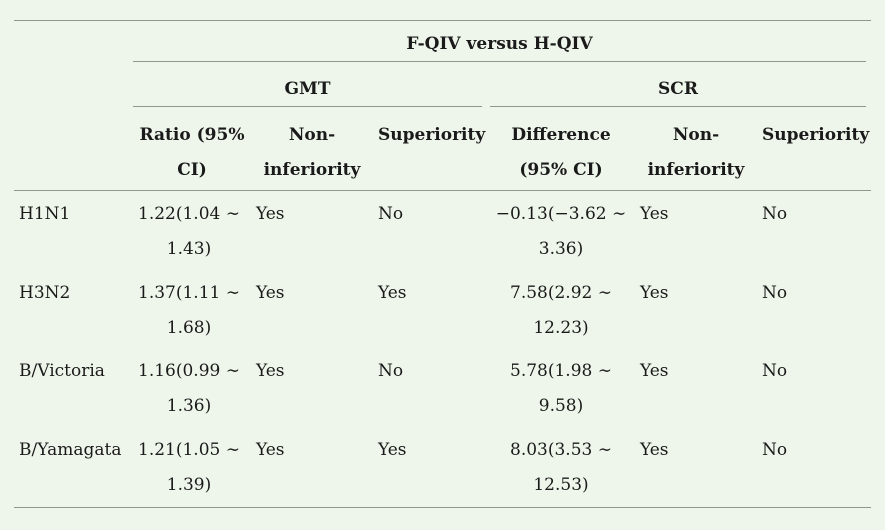  Describe the element at coordinates (561, 152) in the screenshot. I see `column-header-scr-difference: Difference (95% CI)` at that location.